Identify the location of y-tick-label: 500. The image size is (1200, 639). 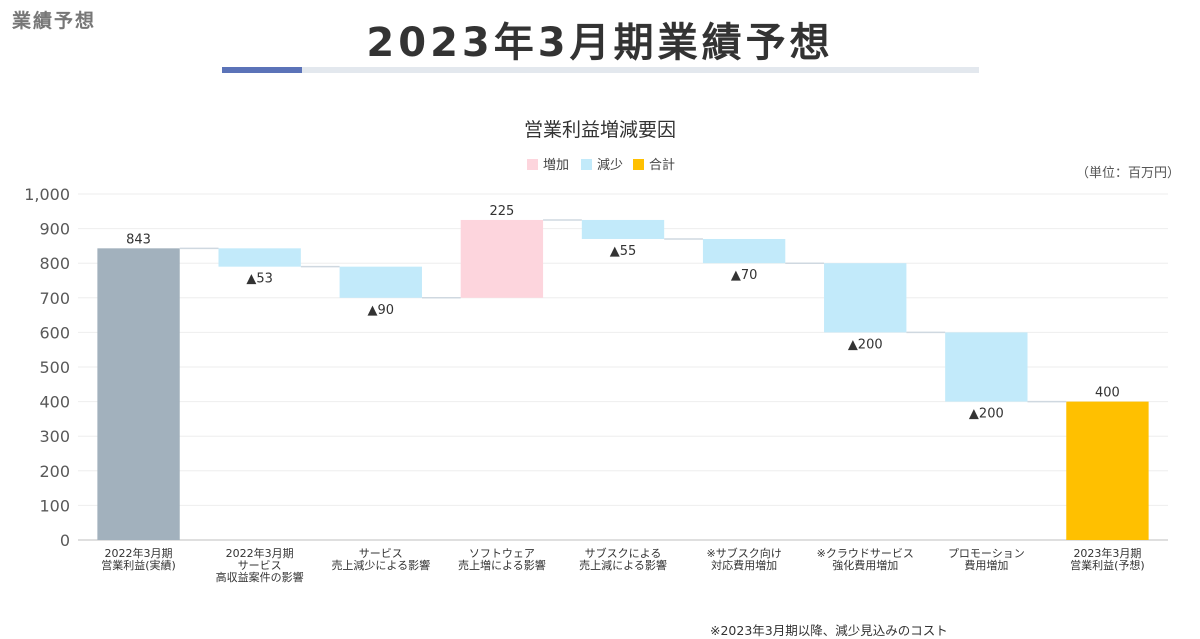
(54, 367).